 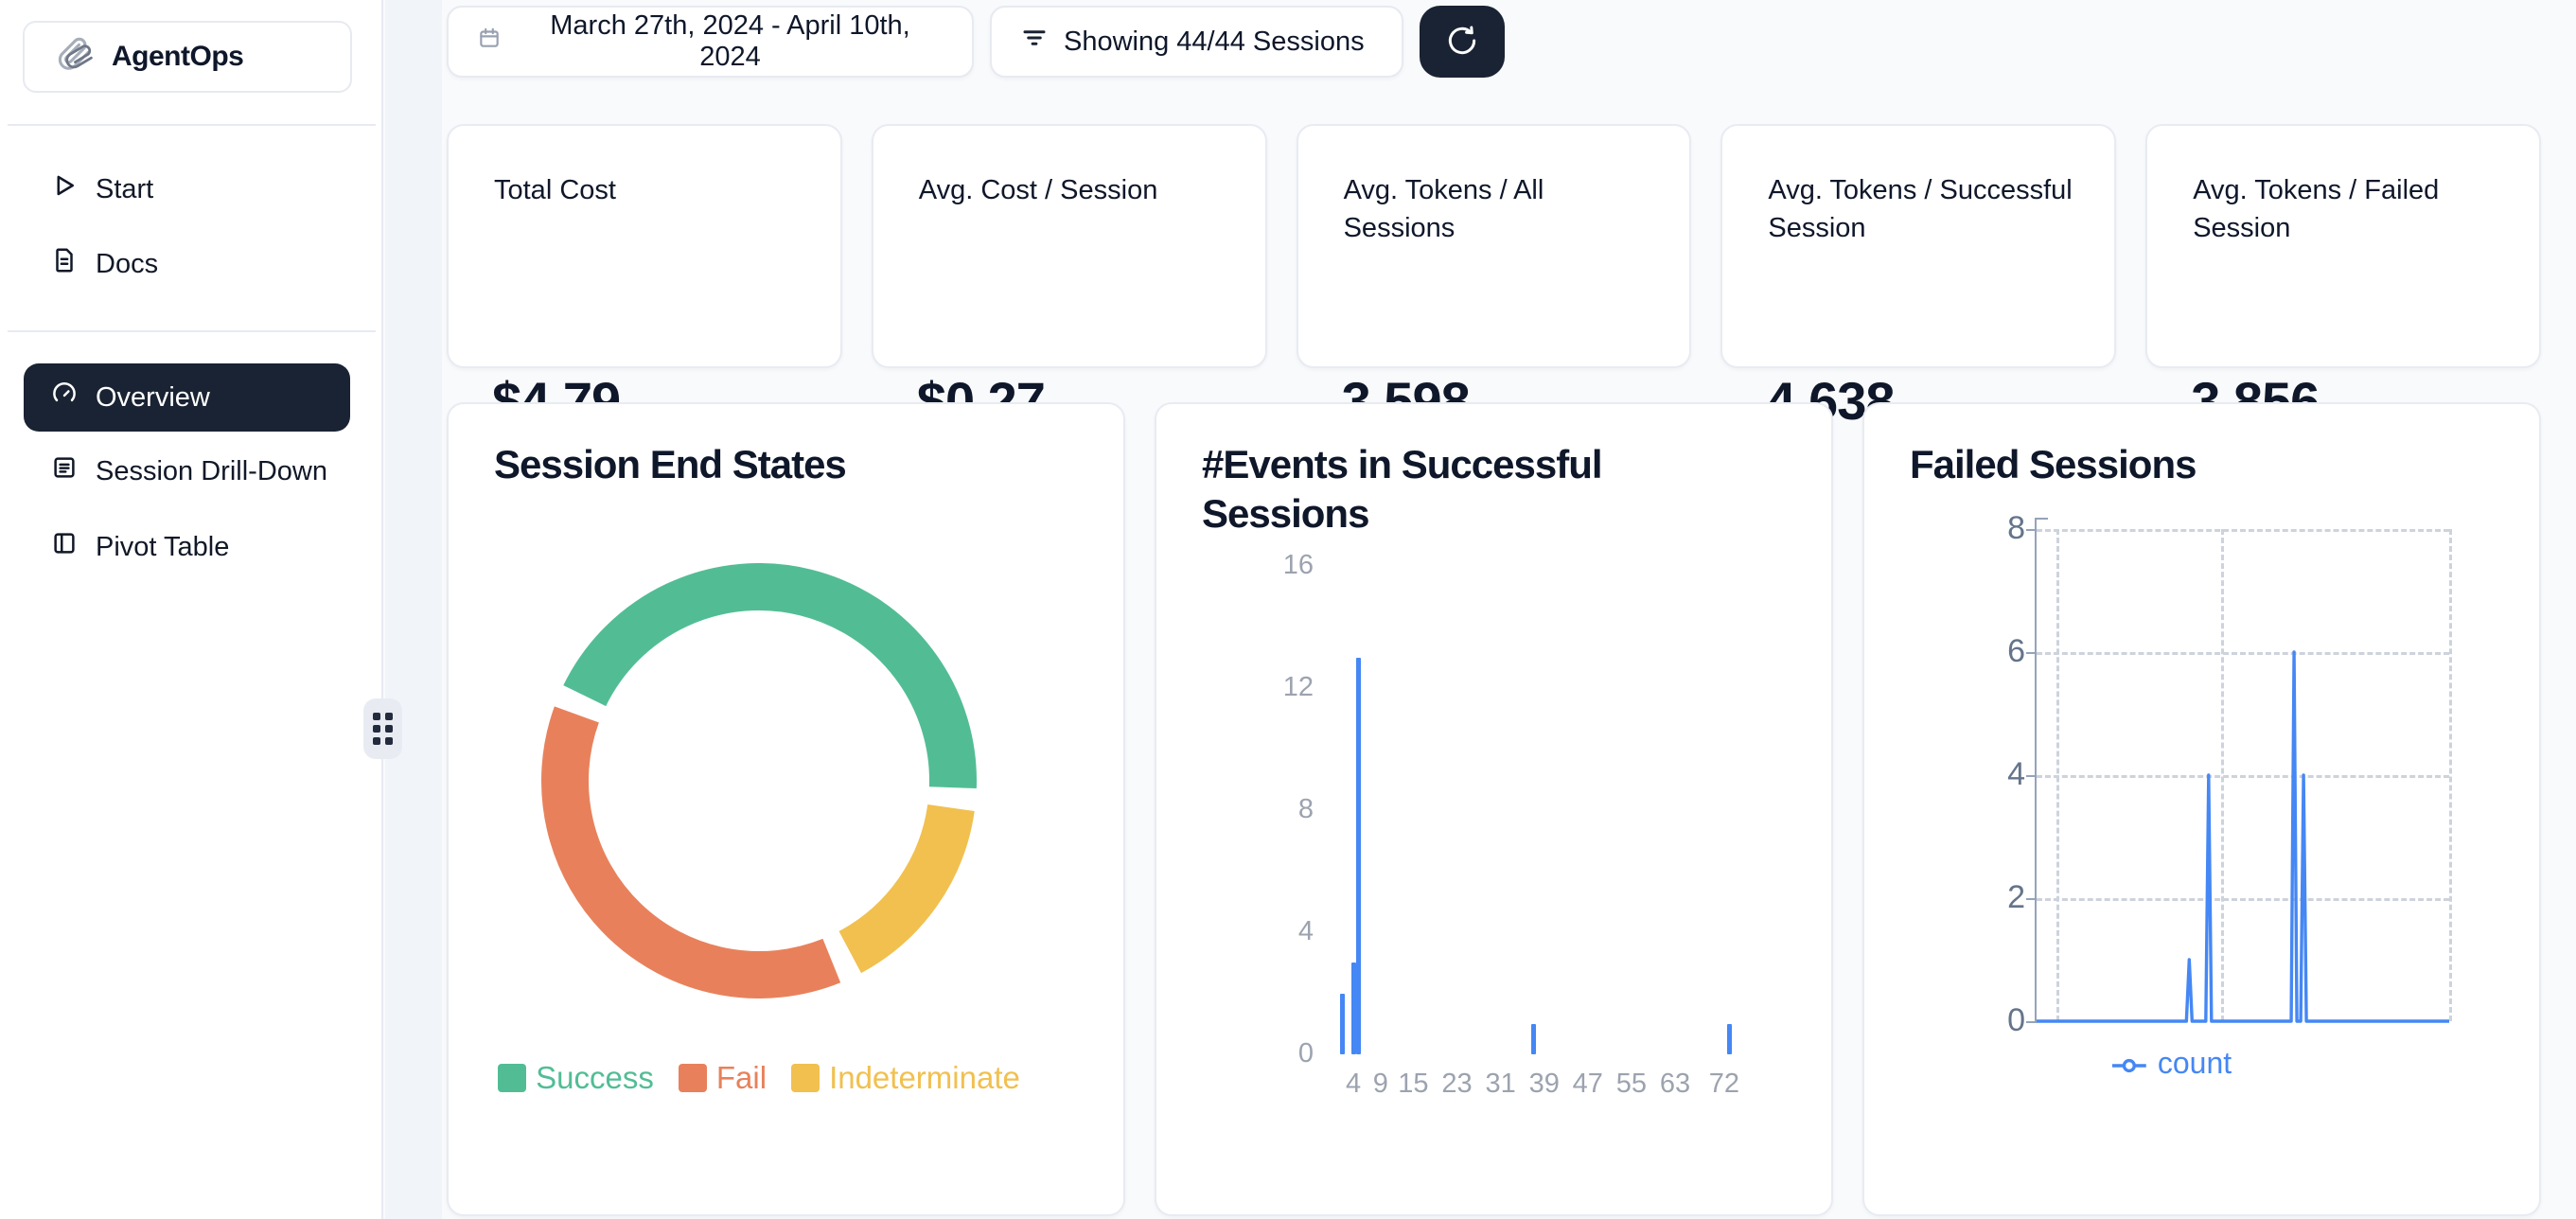 I want to click on sidebar-item-session-drill-down: Session Drill-Down, so click(x=187, y=471).